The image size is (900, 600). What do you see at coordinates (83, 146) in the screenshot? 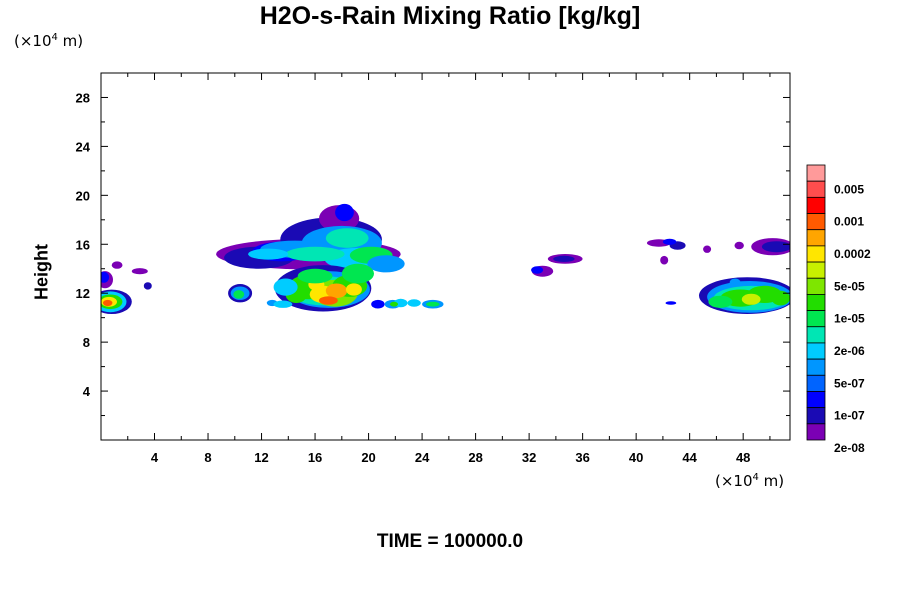
I see `y-tick-label: 24` at bounding box center [83, 146].